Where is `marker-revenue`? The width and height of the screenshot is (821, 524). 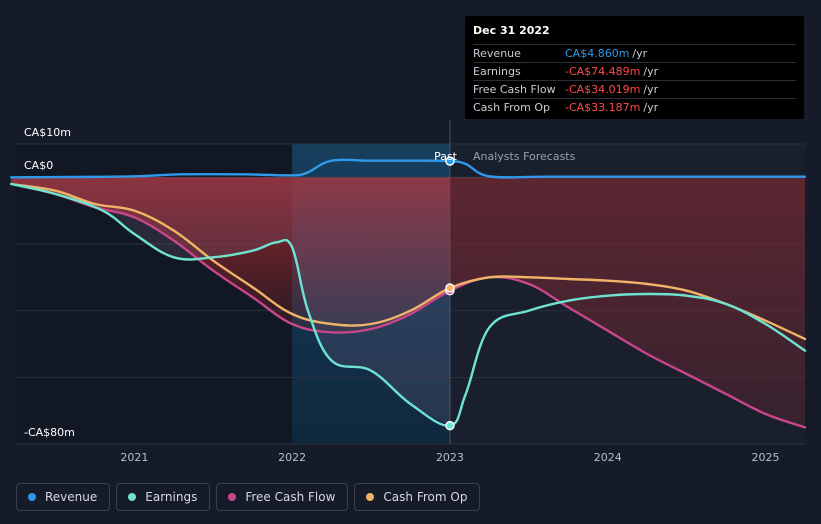 marker-revenue is located at coordinates (450, 161).